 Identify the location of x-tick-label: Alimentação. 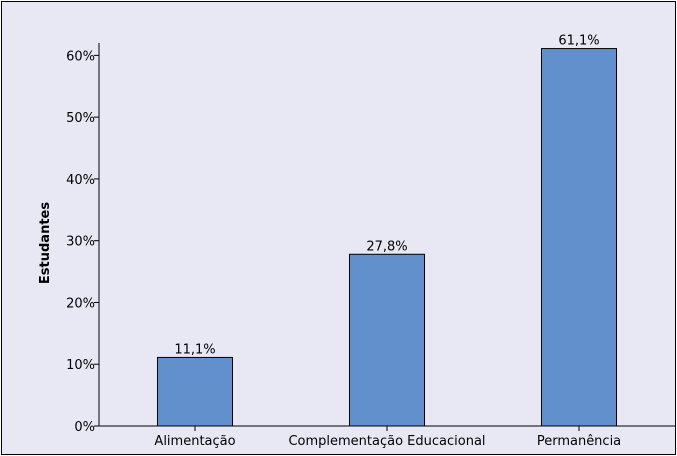
(194, 441).